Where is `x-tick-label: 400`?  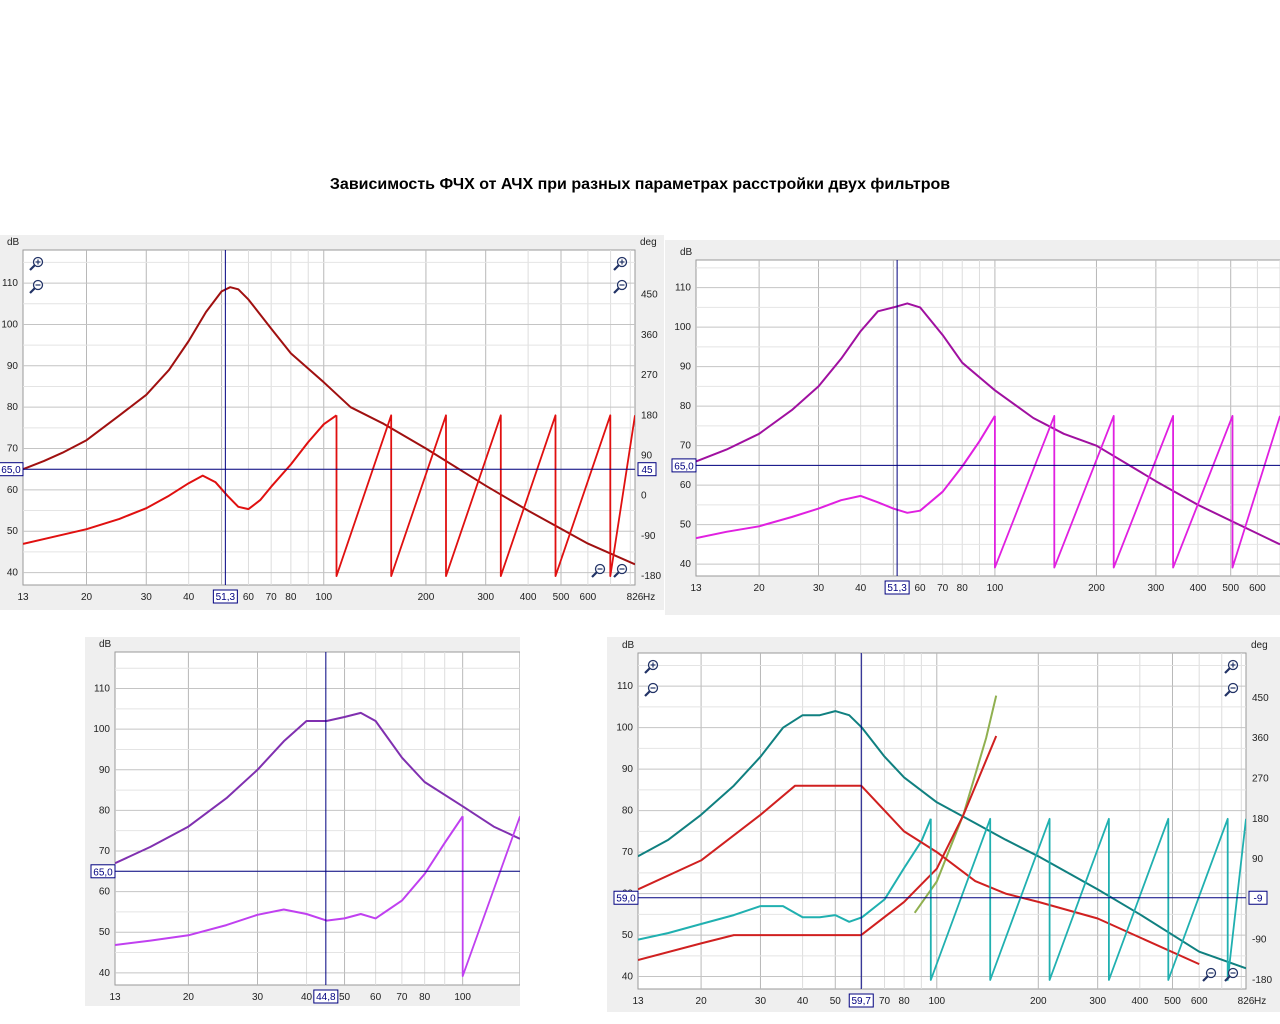 x-tick-label: 400 is located at coordinates (528, 597).